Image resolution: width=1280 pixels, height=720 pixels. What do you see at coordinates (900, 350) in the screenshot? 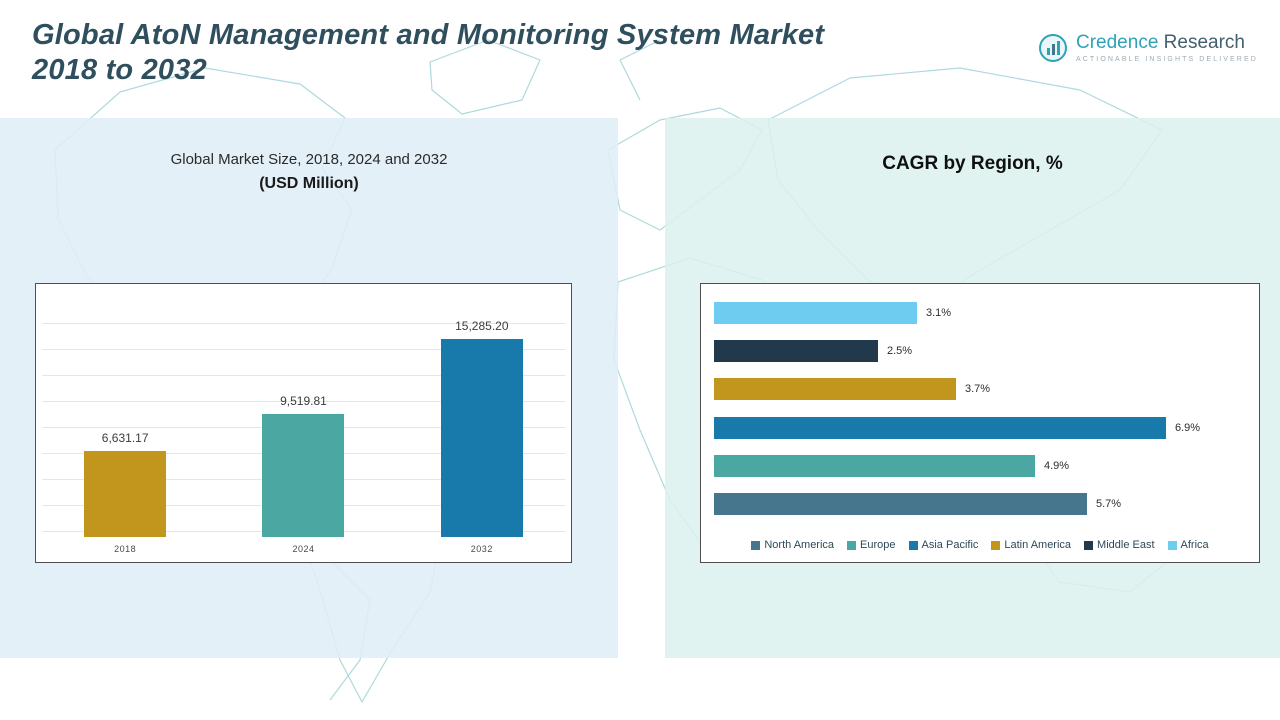
I see `cagr-value-label: 2.5%` at bounding box center [900, 350].